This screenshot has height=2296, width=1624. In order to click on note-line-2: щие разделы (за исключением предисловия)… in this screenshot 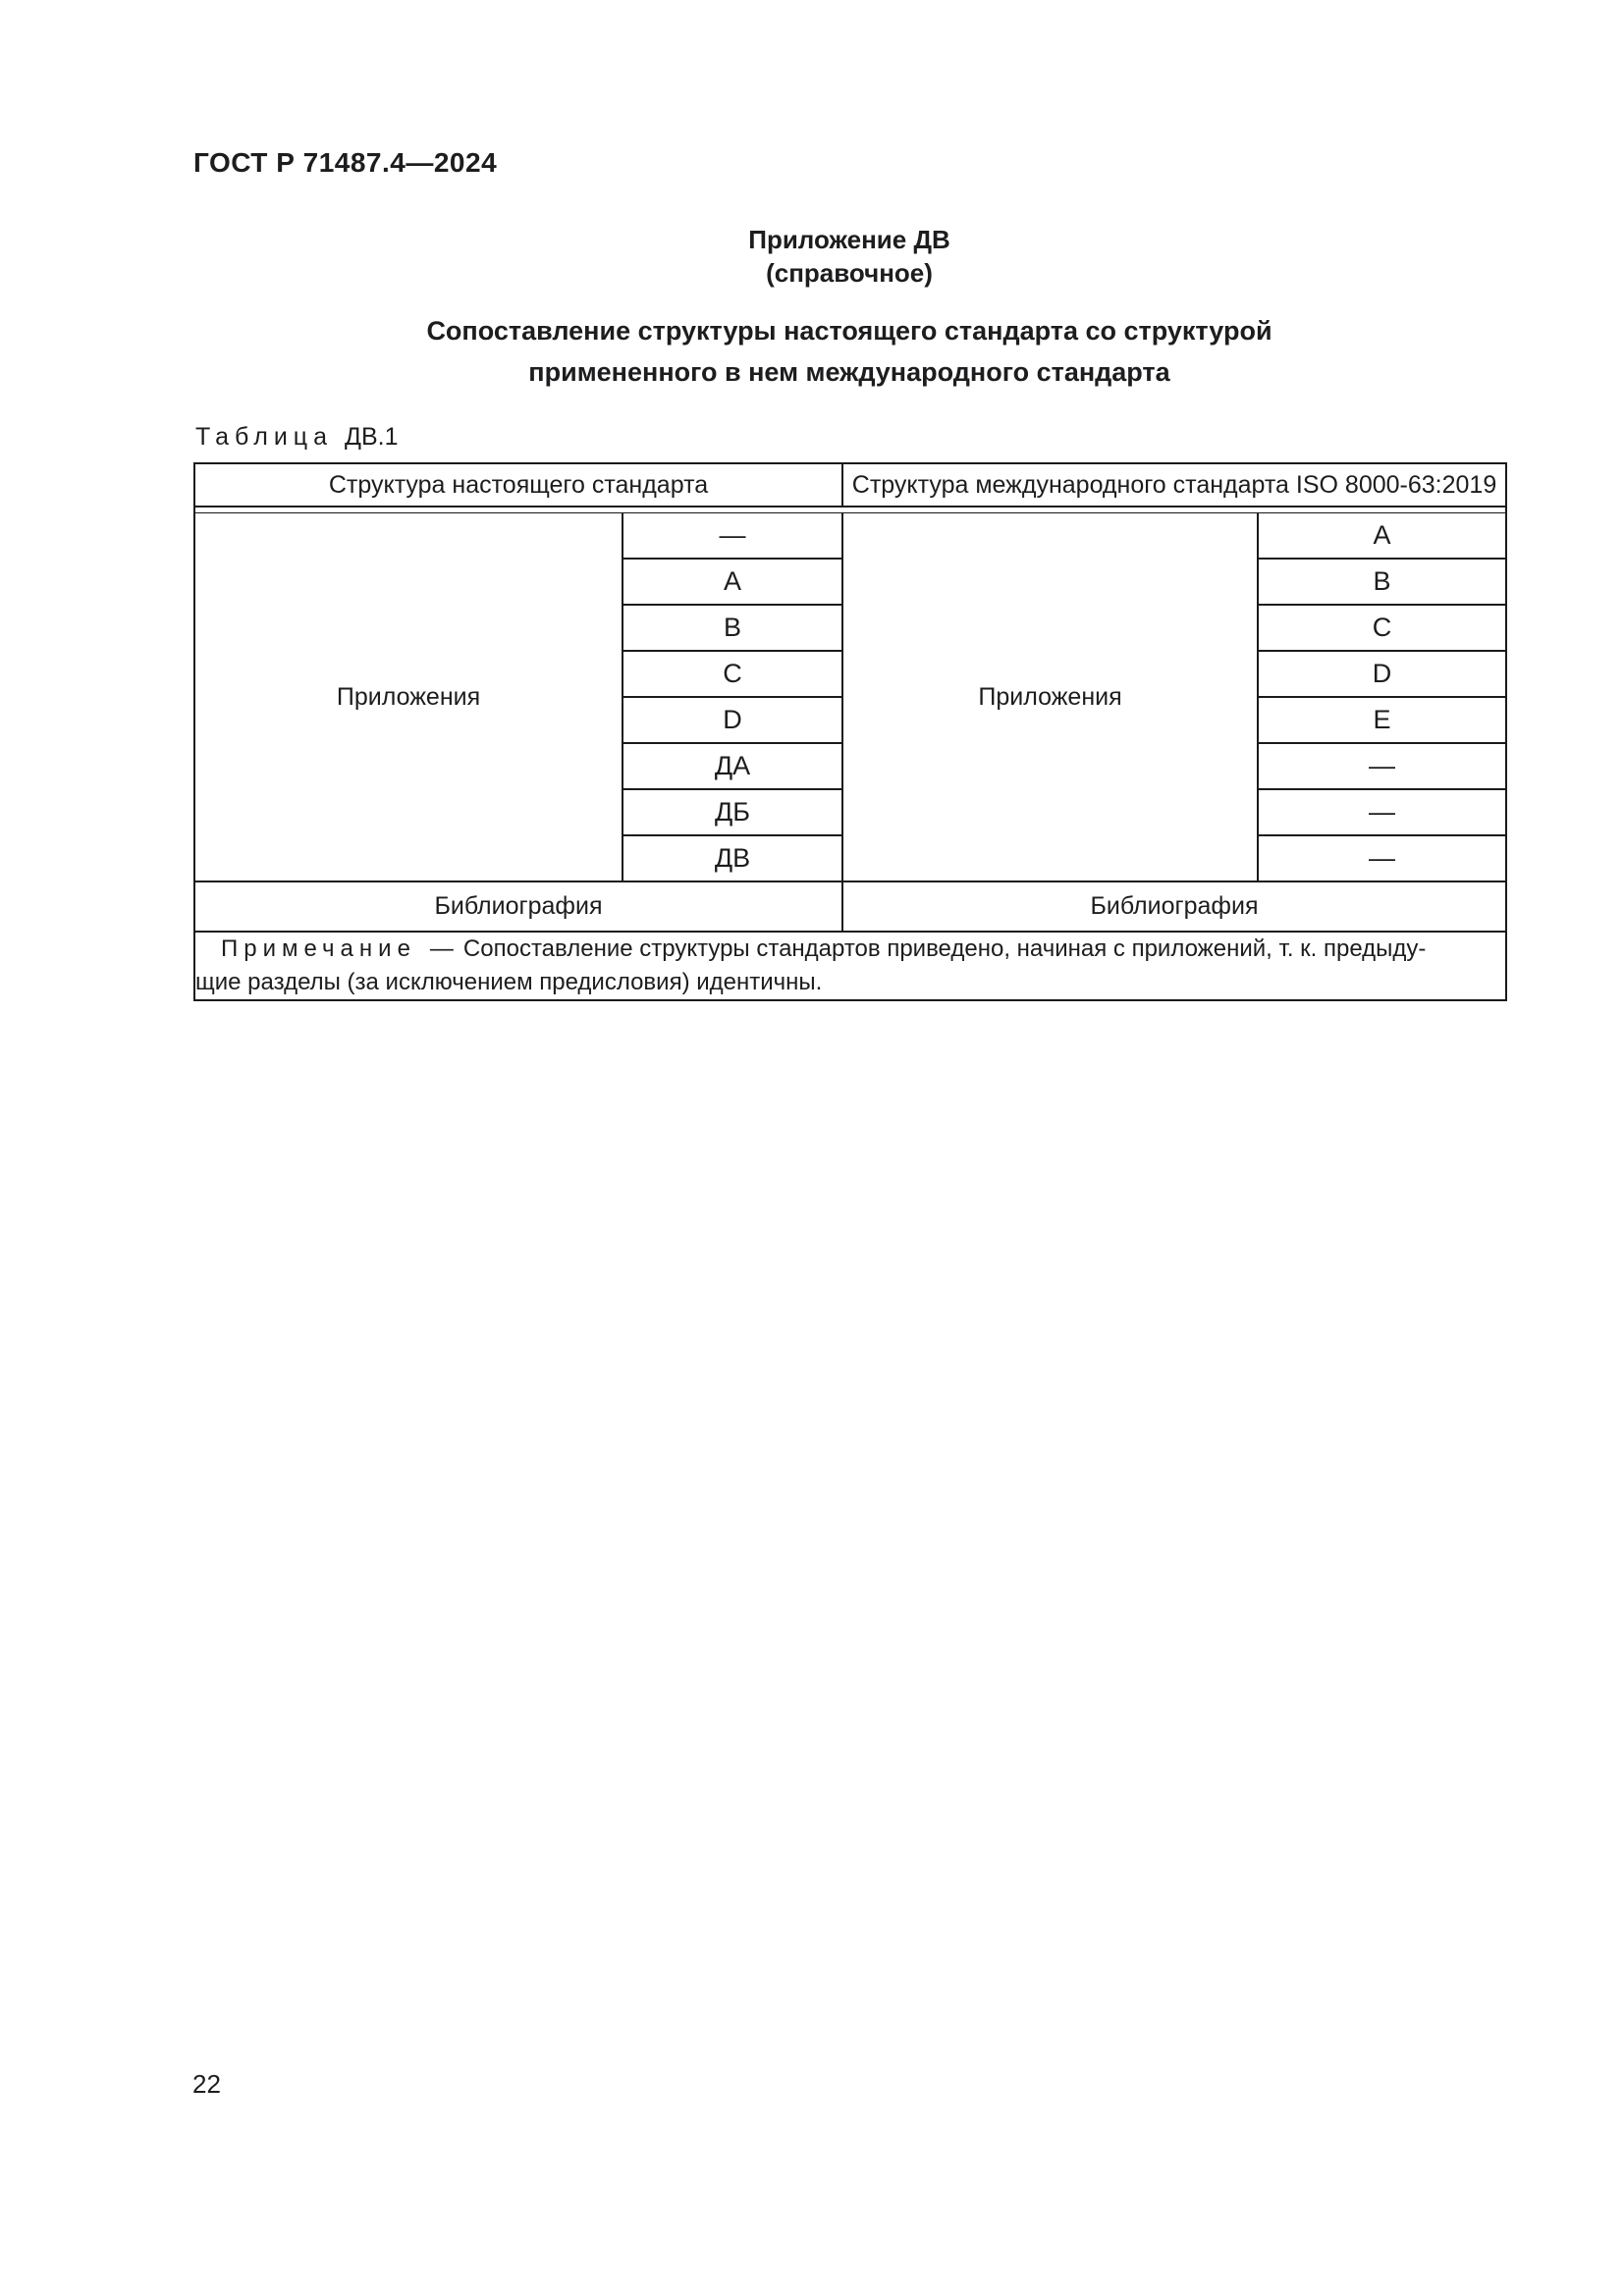, I will do `click(509, 982)`.